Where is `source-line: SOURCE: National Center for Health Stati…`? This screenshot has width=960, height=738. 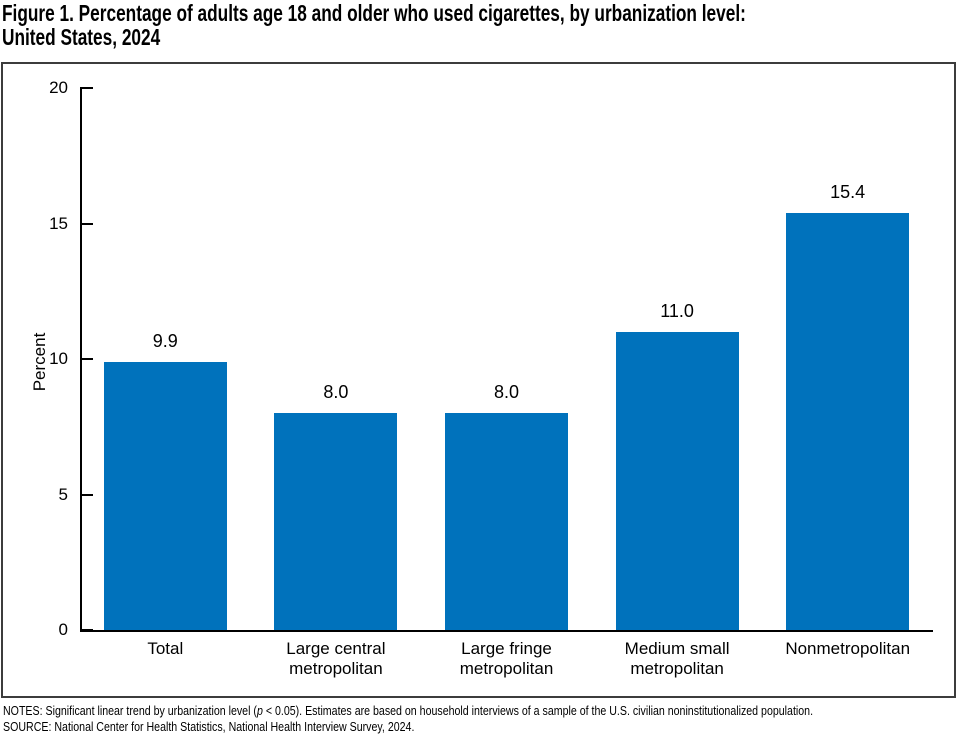
source-line: SOURCE: National Center for Health Stati… is located at coordinates (209, 727).